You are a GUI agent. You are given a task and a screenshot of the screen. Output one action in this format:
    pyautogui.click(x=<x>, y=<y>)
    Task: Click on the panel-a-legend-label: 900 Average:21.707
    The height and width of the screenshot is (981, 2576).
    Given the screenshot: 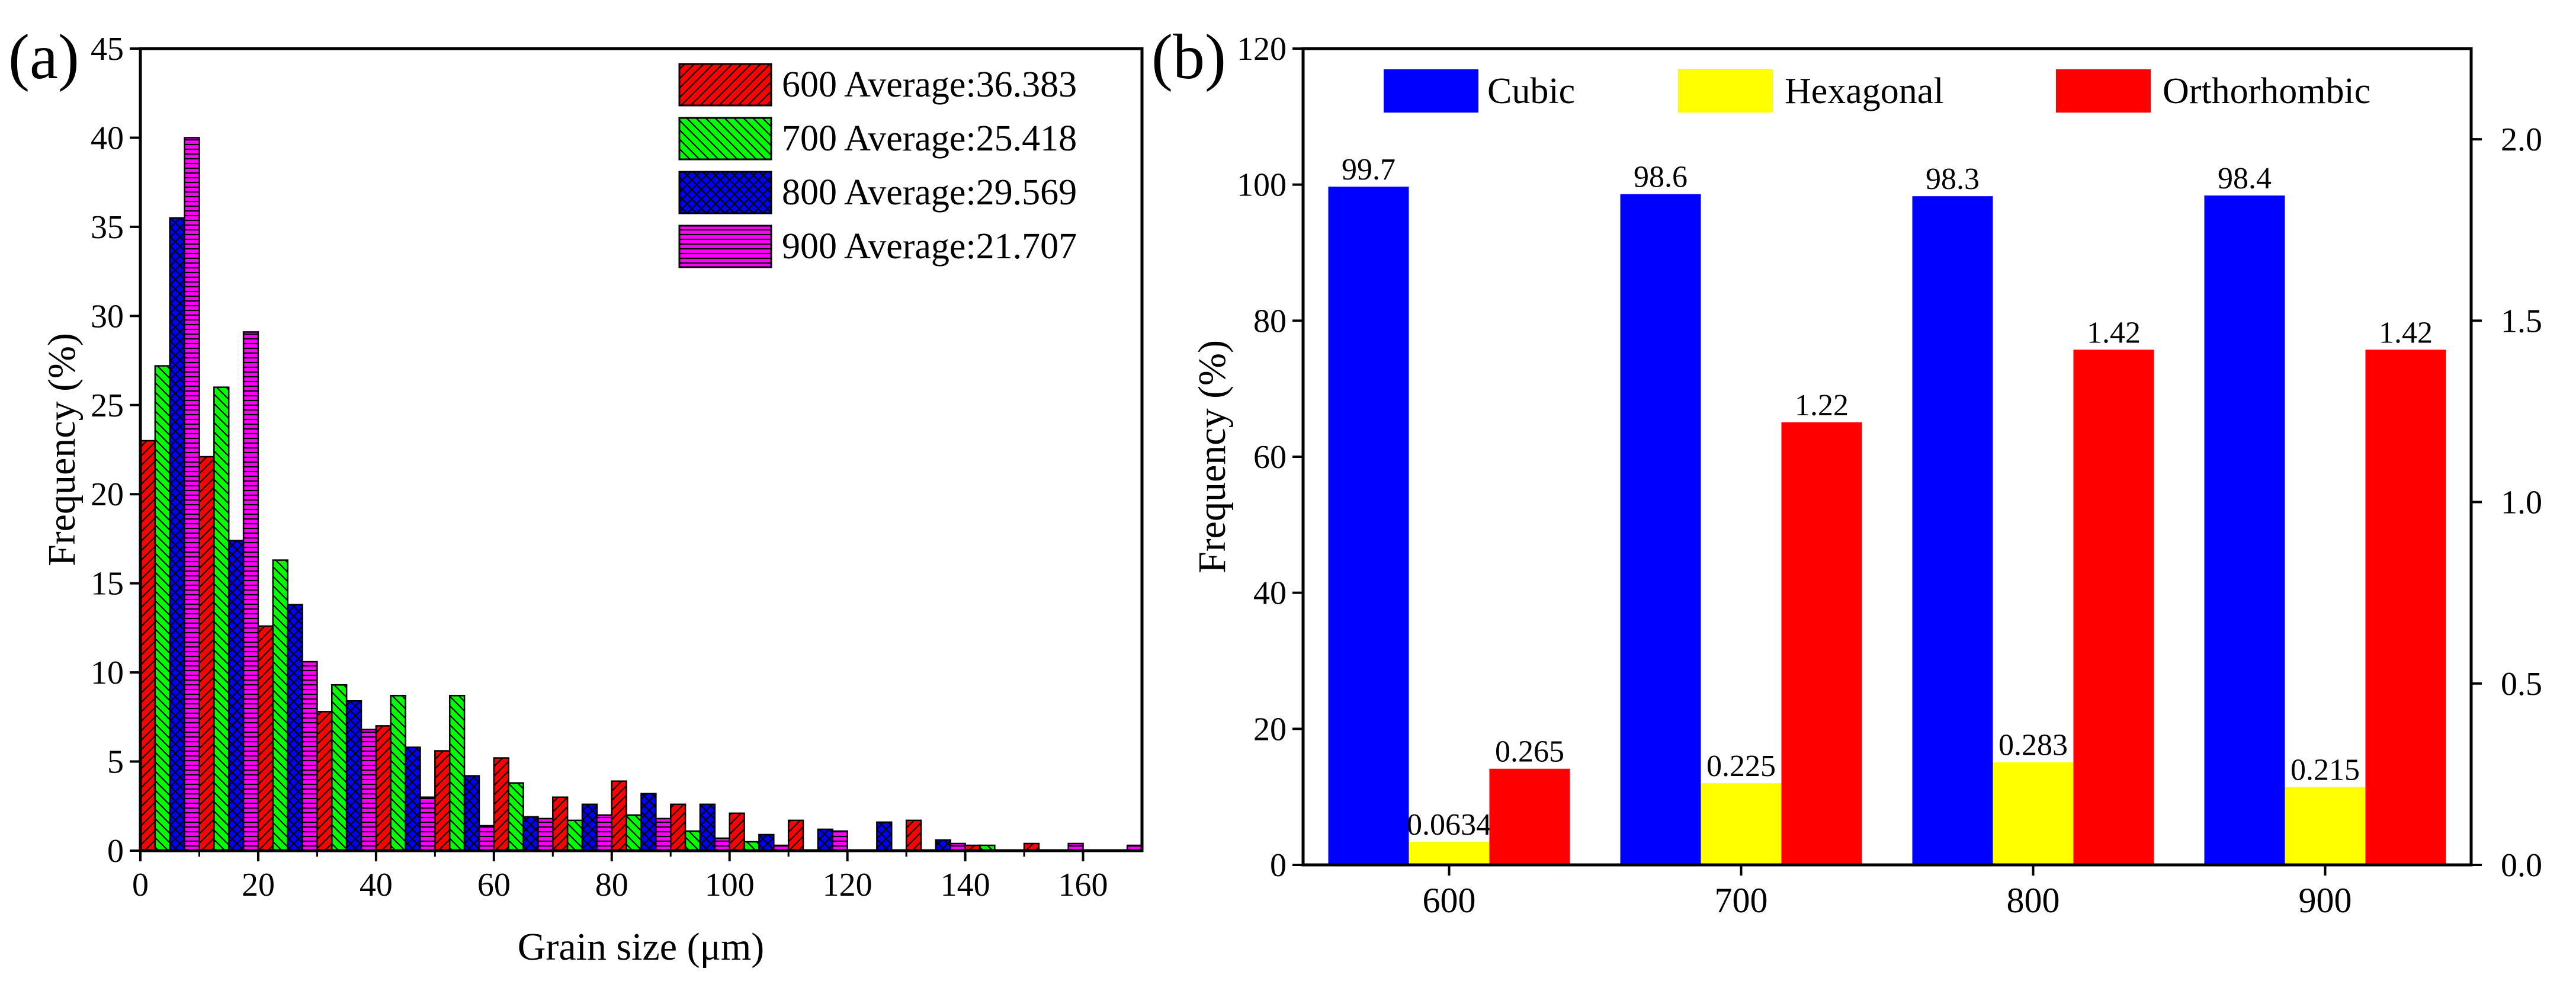 What is the action you would take?
    pyautogui.click(x=929, y=246)
    